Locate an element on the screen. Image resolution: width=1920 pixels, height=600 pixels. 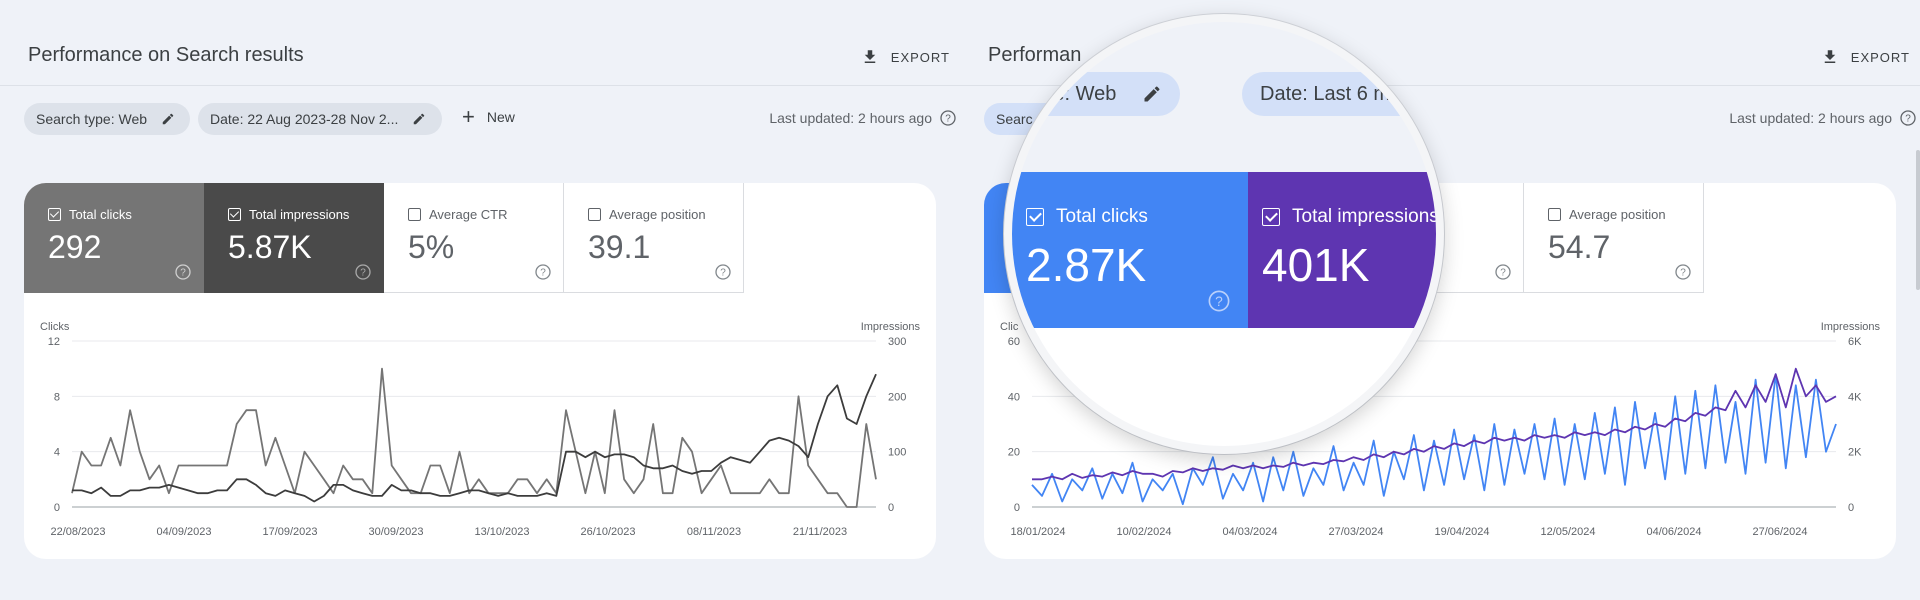
series-line-clicks is located at coordinates (474, 437).